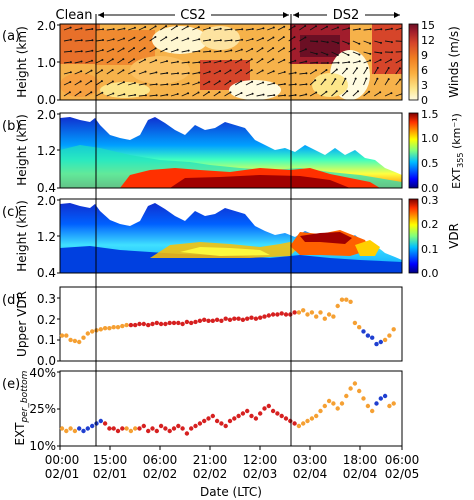  Describe the element at coordinates (360, 460) in the screenshot. I see `x-tick-time: 18:00` at that location.